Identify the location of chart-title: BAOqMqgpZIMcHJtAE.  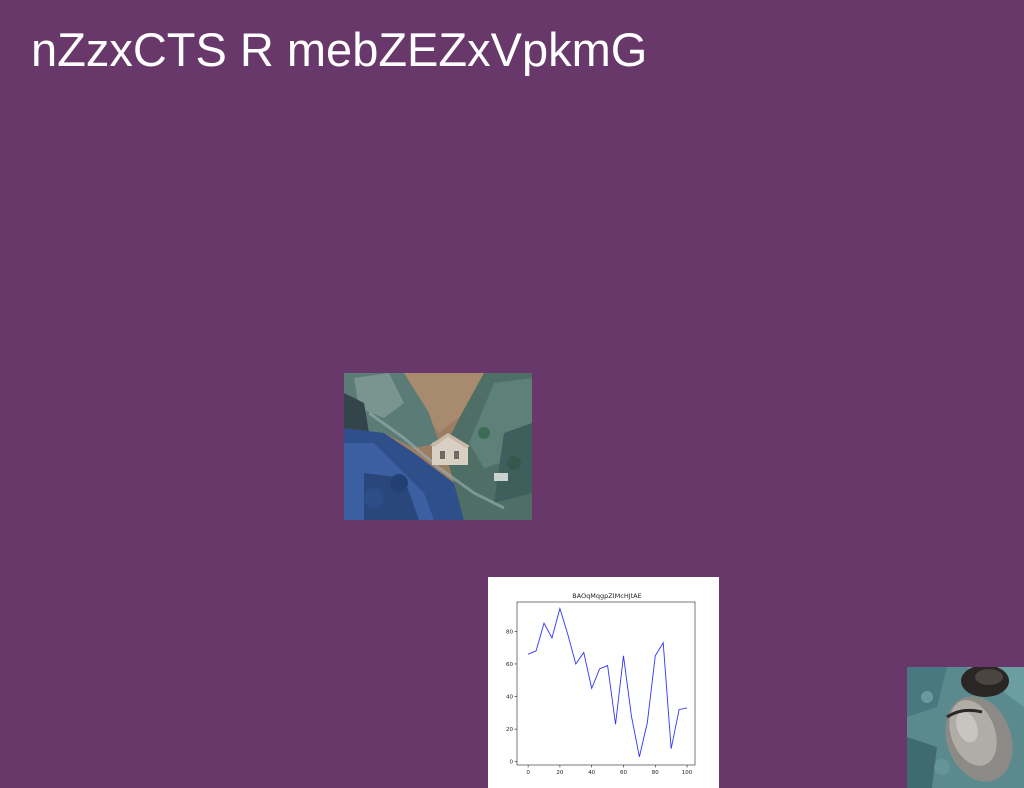
(606, 596).